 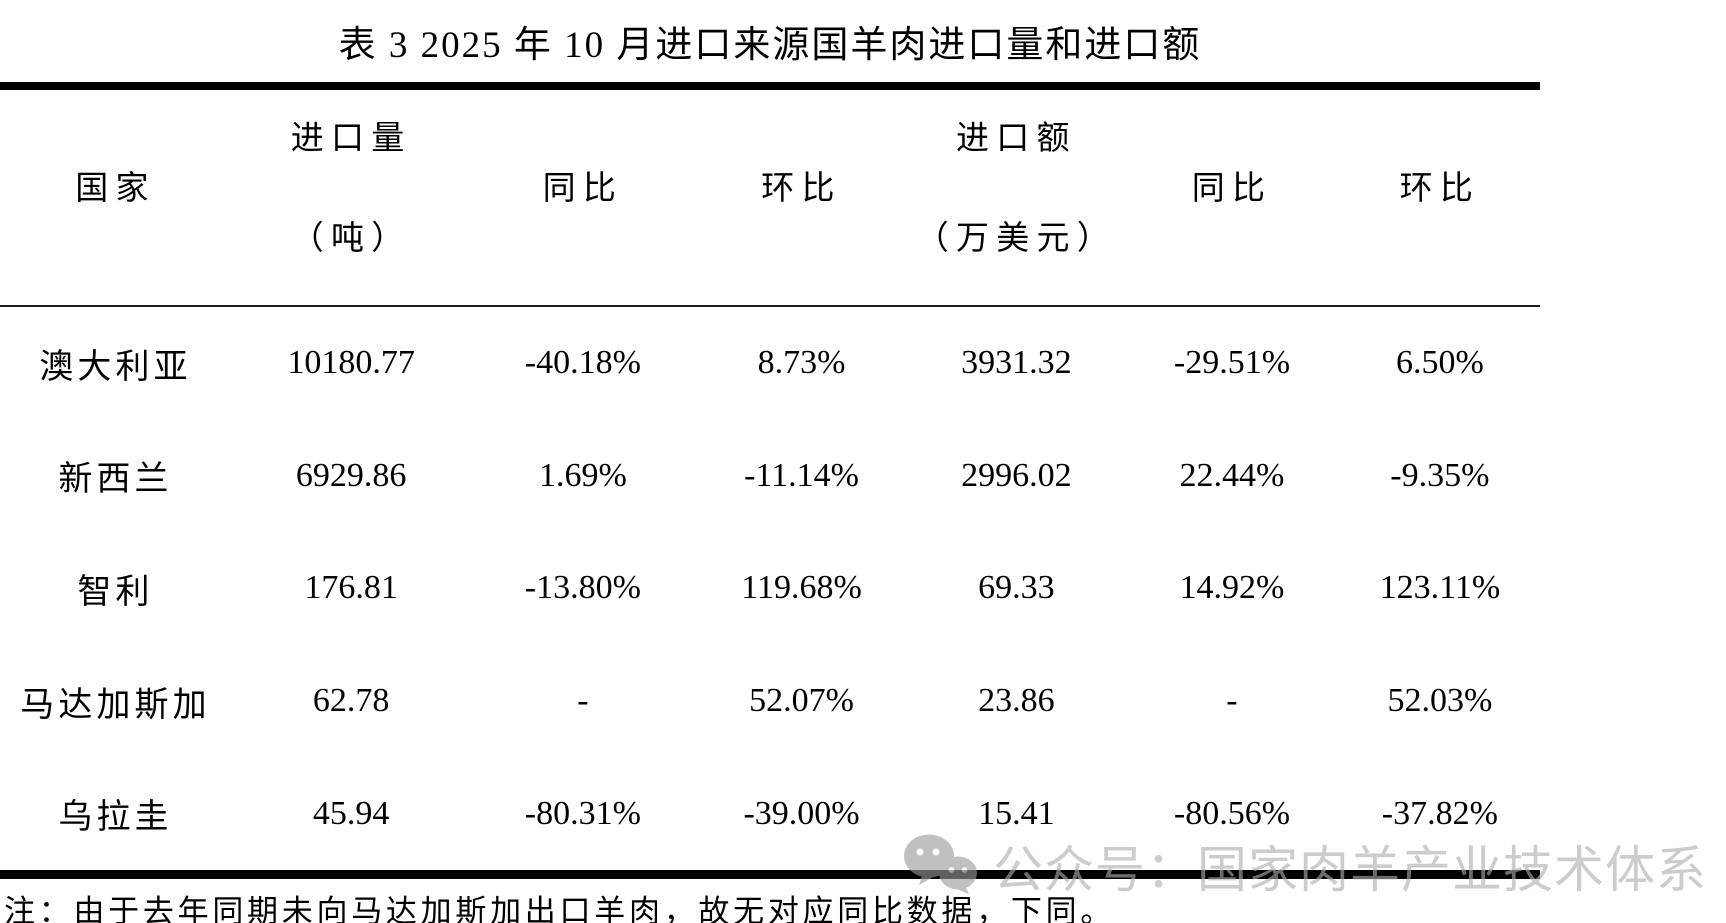 What do you see at coordinates (801, 701) in the screenshot?
I see `table-cell: 52.07%` at bounding box center [801, 701].